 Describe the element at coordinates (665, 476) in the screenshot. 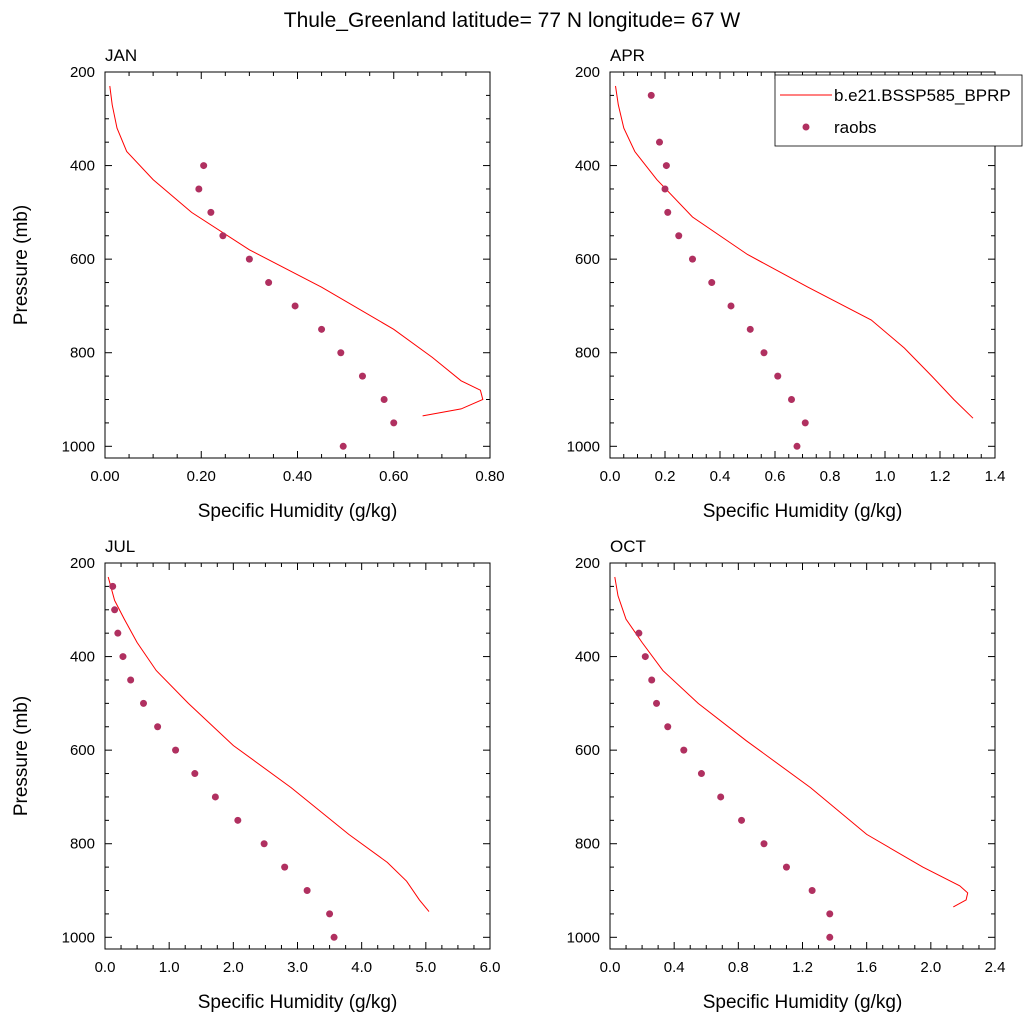

I see `x-tick-label: 0.2` at that location.